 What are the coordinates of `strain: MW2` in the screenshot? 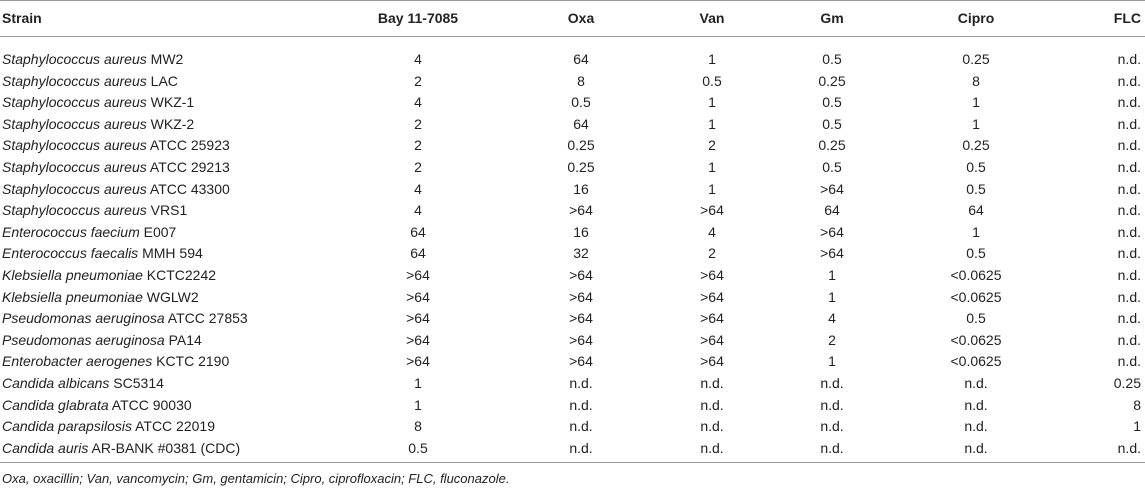 It's located at (167, 59).